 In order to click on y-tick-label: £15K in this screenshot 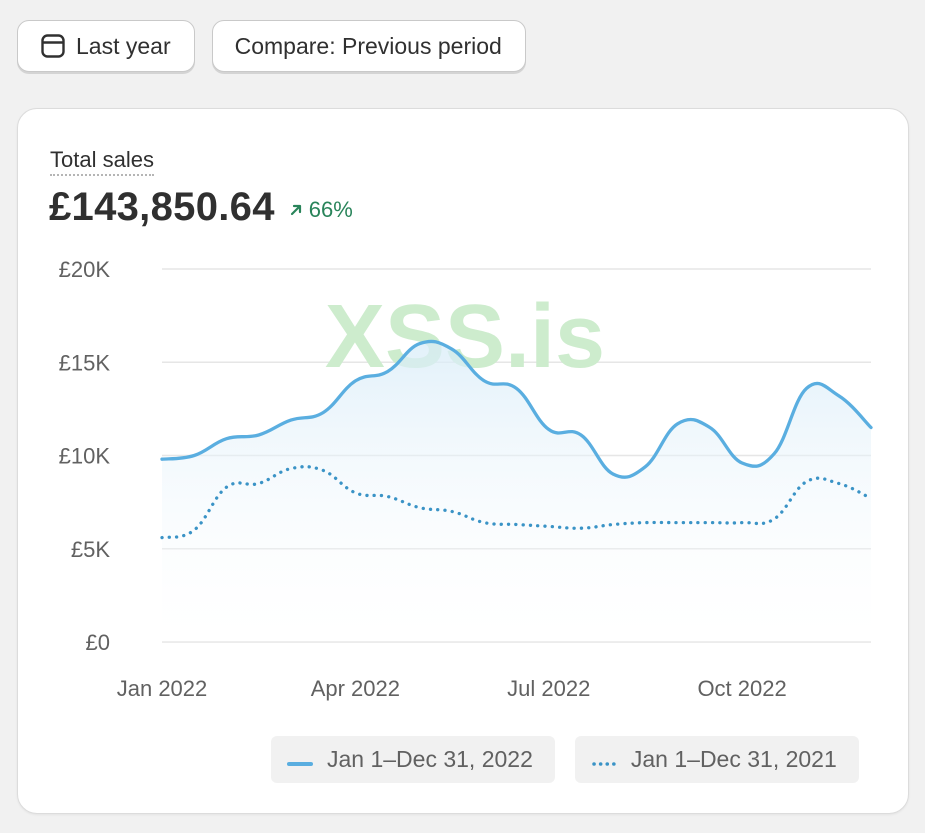, I will do `click(85, 362)`.